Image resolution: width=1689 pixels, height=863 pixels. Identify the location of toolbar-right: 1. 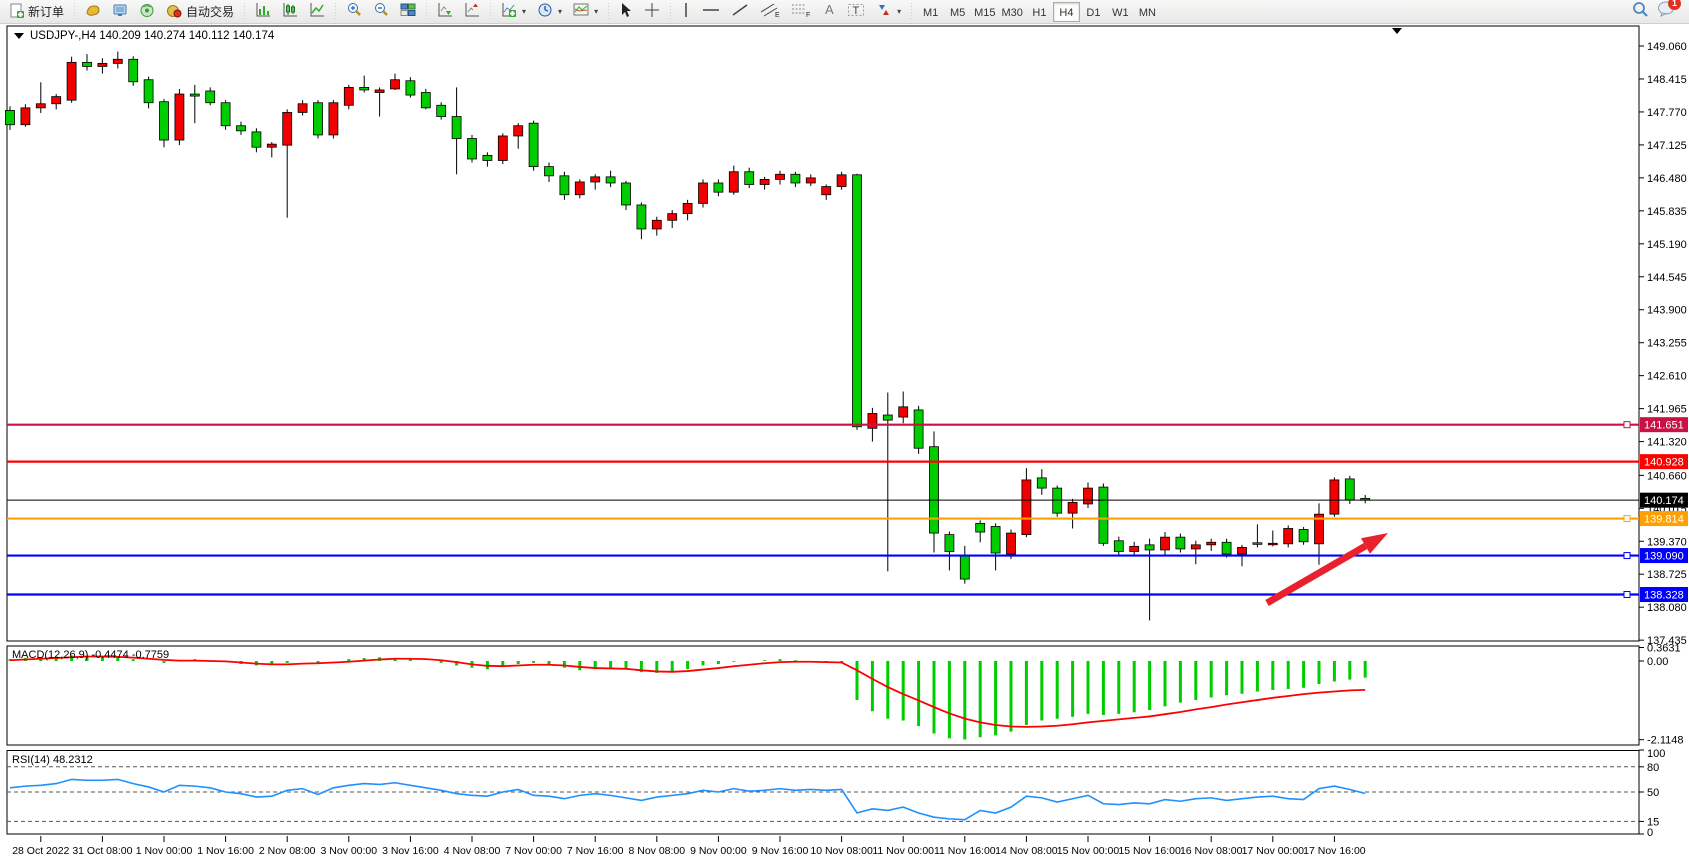
(1658, 11).